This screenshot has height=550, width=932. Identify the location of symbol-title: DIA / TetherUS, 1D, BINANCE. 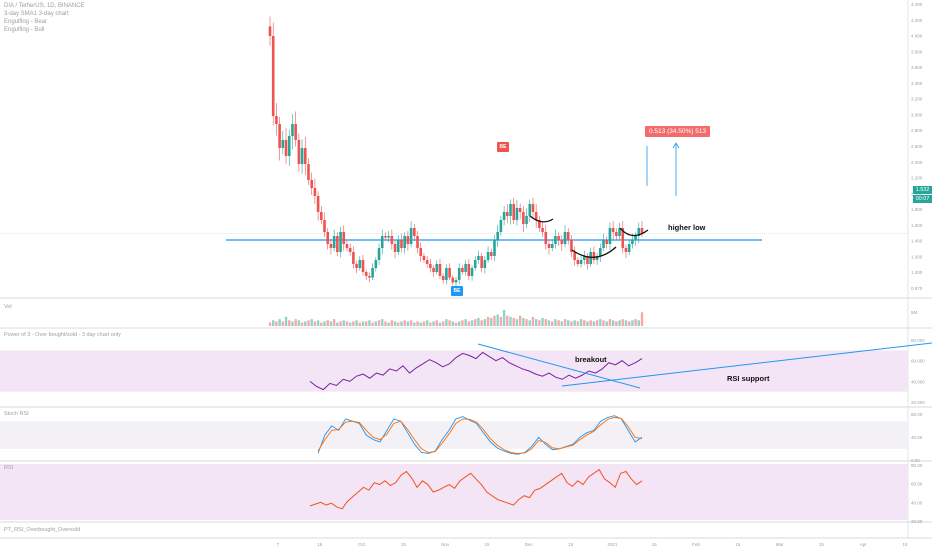
(44, 6).